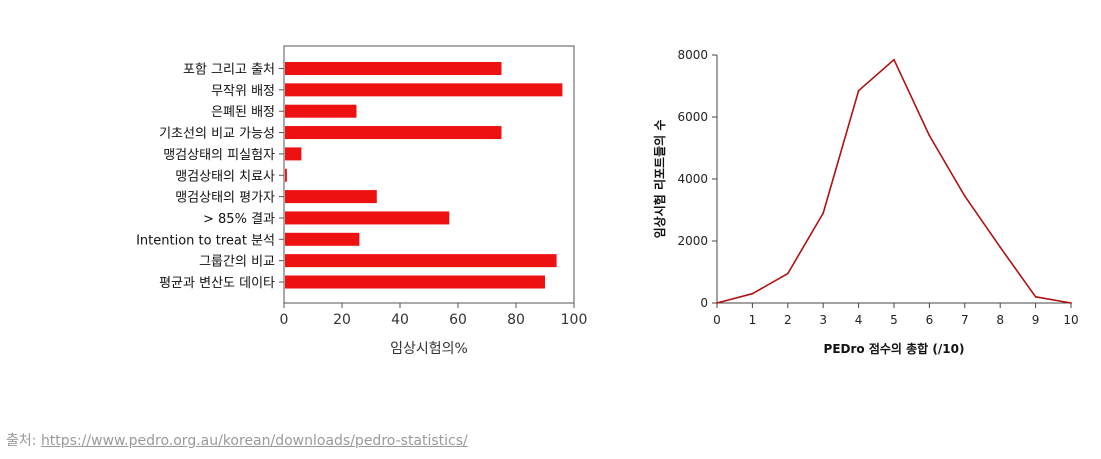 Image resolution: width=1101 pixels, height=459 pixels. What do you see at coordinates (342, 320) in the screenshot?
I see `x-tick-label: 20` at bounding box center [342, 320].